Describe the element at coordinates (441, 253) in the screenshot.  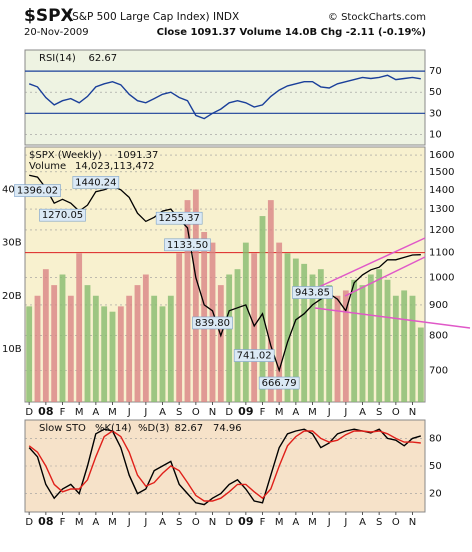
I see `y-tick-label: 1100` at that location.